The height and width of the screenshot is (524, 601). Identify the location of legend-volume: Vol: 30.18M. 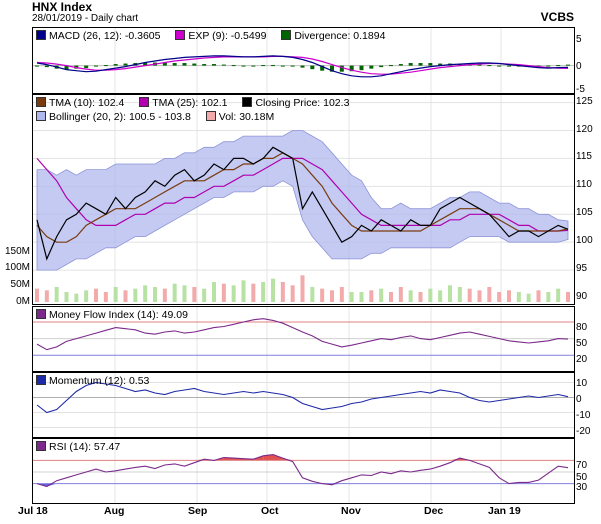
(239, 117).